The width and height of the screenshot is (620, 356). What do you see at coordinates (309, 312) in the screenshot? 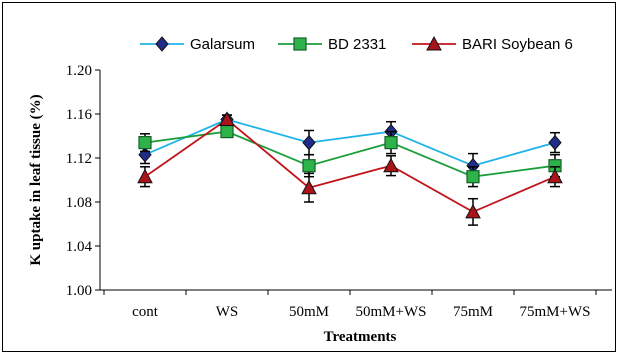
I see `x-tick-label: 50mM` at bounding box center [309, 312].